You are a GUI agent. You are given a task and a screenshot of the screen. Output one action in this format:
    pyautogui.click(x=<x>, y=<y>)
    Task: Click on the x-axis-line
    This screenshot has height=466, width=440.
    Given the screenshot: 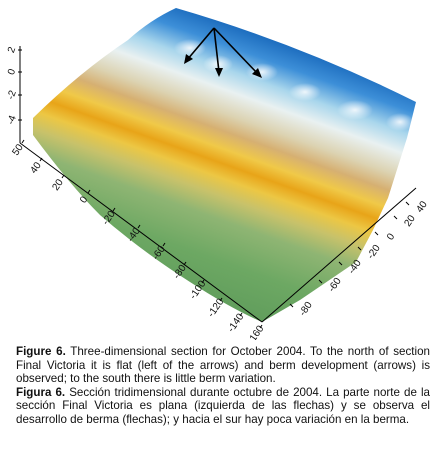 What is the action you would take?
    pyautogui.click(x=339, y=255)
    